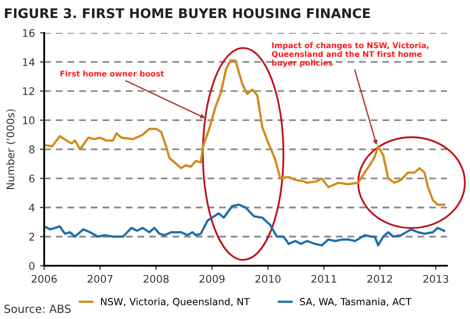 The width and height of the screenshot is (470, 319). What do you see at coordinates (187, 13) in the screenshot?
I see `chart-title: FIGURE 3. FIRST HOME BUYER HOUSING FINANCE` at bounding box center [187, 13].